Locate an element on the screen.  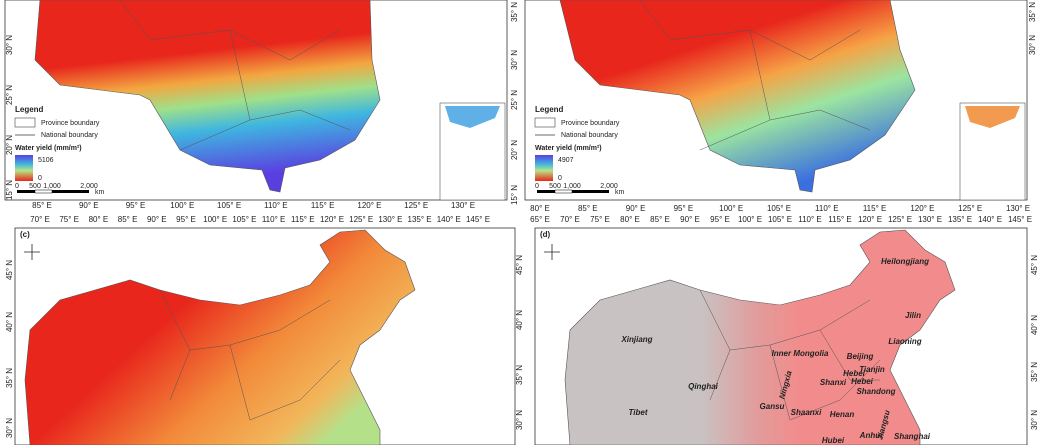
province-label: Shanxi is located at coordinates (833, 382).